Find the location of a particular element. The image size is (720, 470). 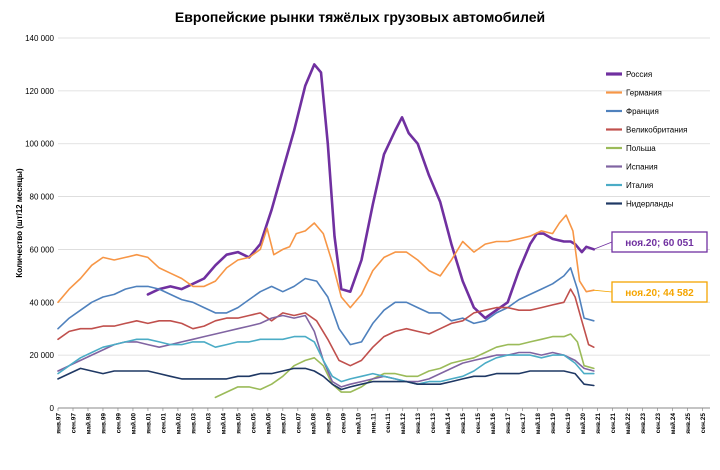

x-tick-label: сен.17 is located at coordinates (523, 423).